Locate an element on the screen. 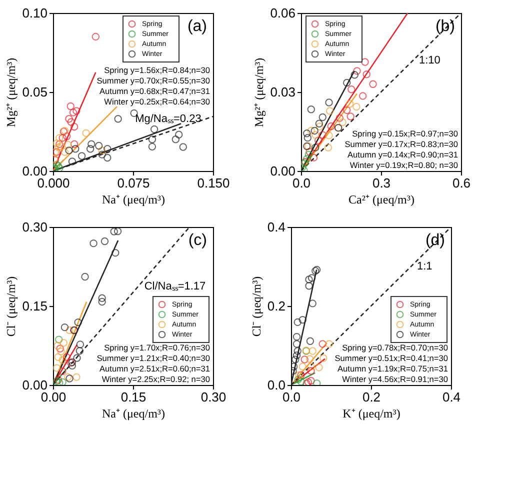 The width and height of the screenshot is (508, 481). annotation: Mg/Naₛₛ=0.23 is located at coordinates (168, 118).